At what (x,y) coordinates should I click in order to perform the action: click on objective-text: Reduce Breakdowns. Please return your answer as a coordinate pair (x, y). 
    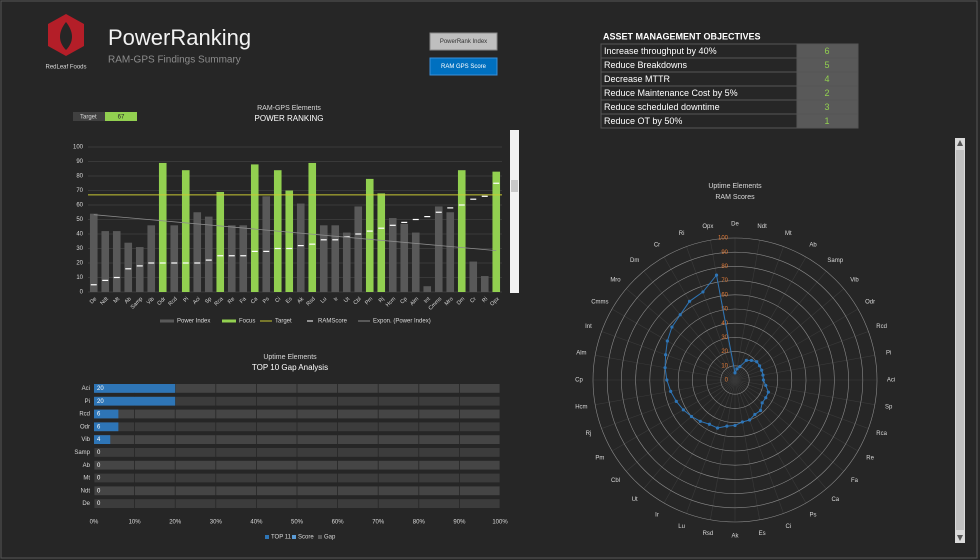
    Looking at the image, I should click on (646, 65).